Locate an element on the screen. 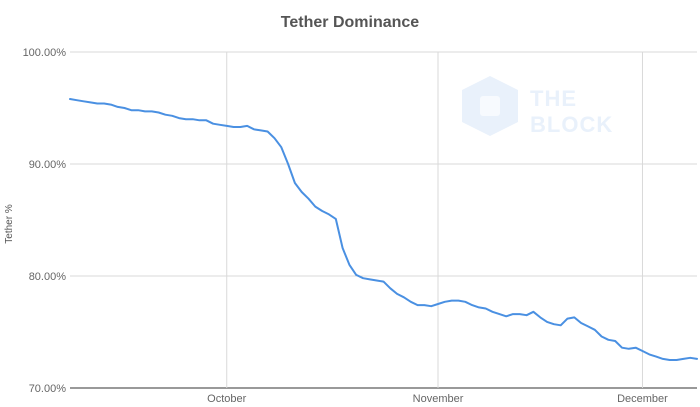 The image size is (700, 407). x-axis-ticks: October November December is located at coordinates (437, 399).